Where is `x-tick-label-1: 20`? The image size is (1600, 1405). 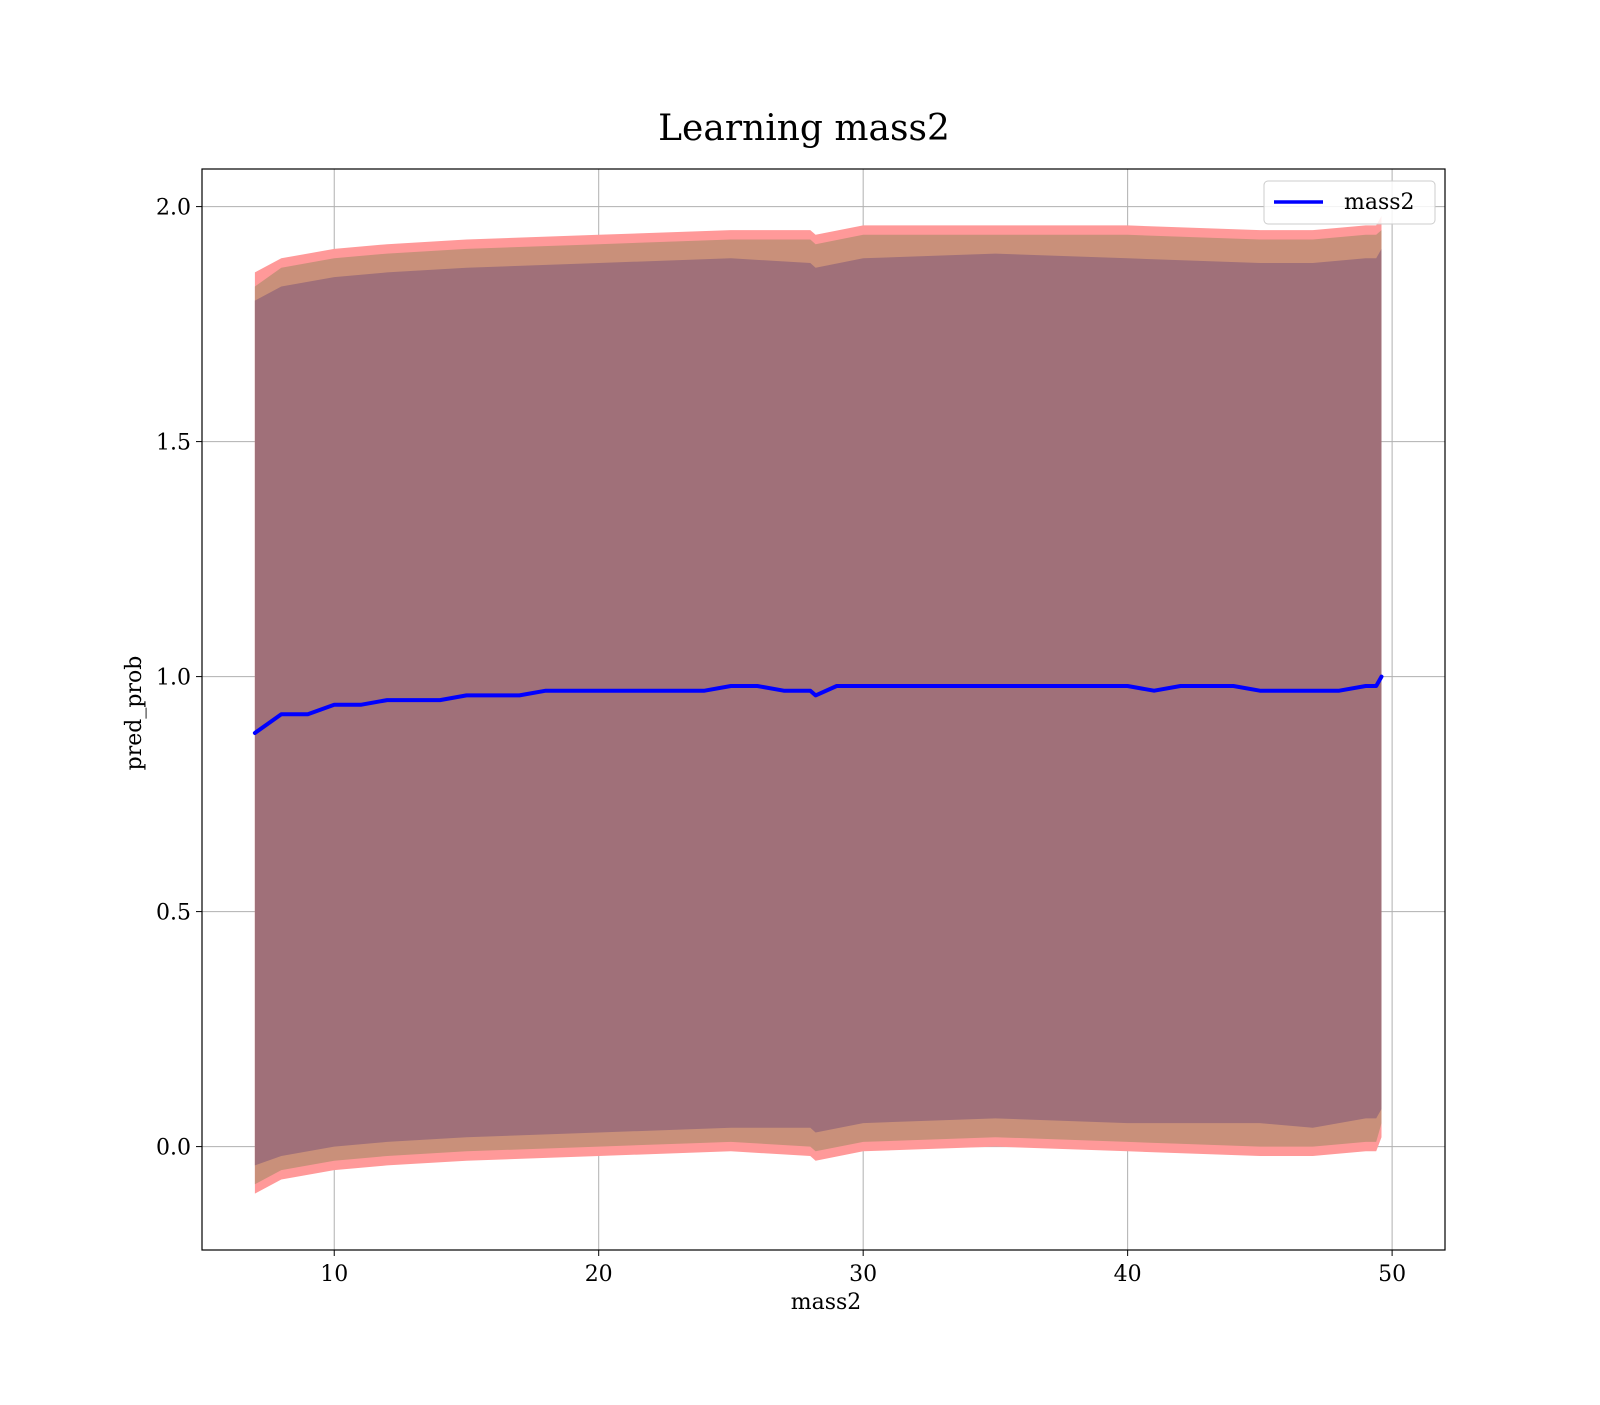 x-tick-label-1: 20 is located at coordinates (599, 1274).